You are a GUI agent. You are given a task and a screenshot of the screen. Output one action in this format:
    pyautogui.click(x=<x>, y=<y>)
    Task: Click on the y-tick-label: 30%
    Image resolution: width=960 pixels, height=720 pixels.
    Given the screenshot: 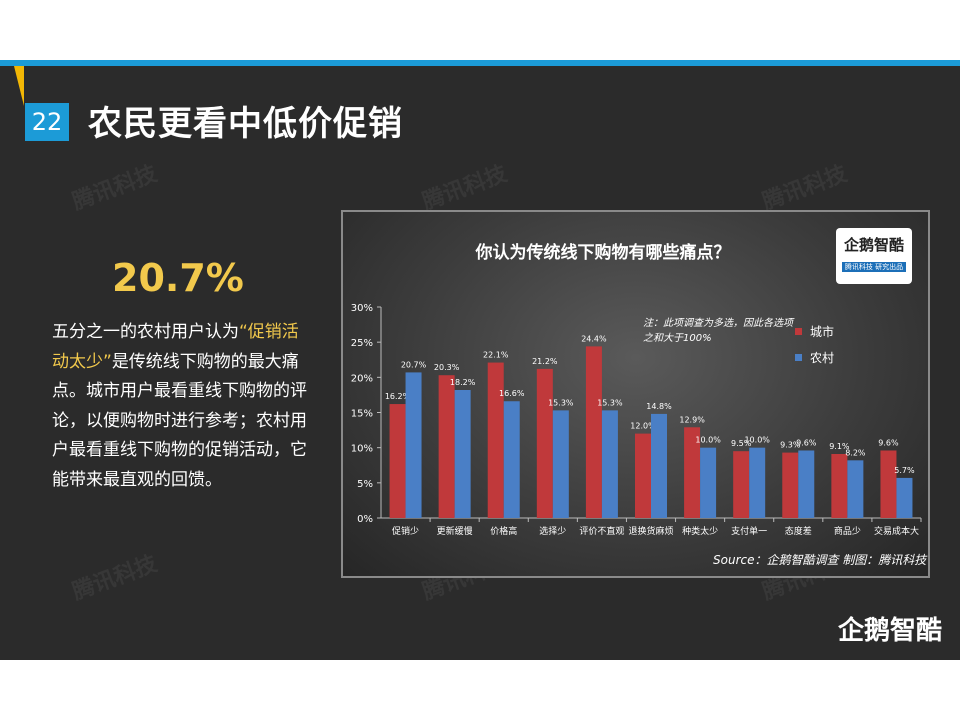 What is the action you would take?
    pyautogui.click(x=362, y=308)
    